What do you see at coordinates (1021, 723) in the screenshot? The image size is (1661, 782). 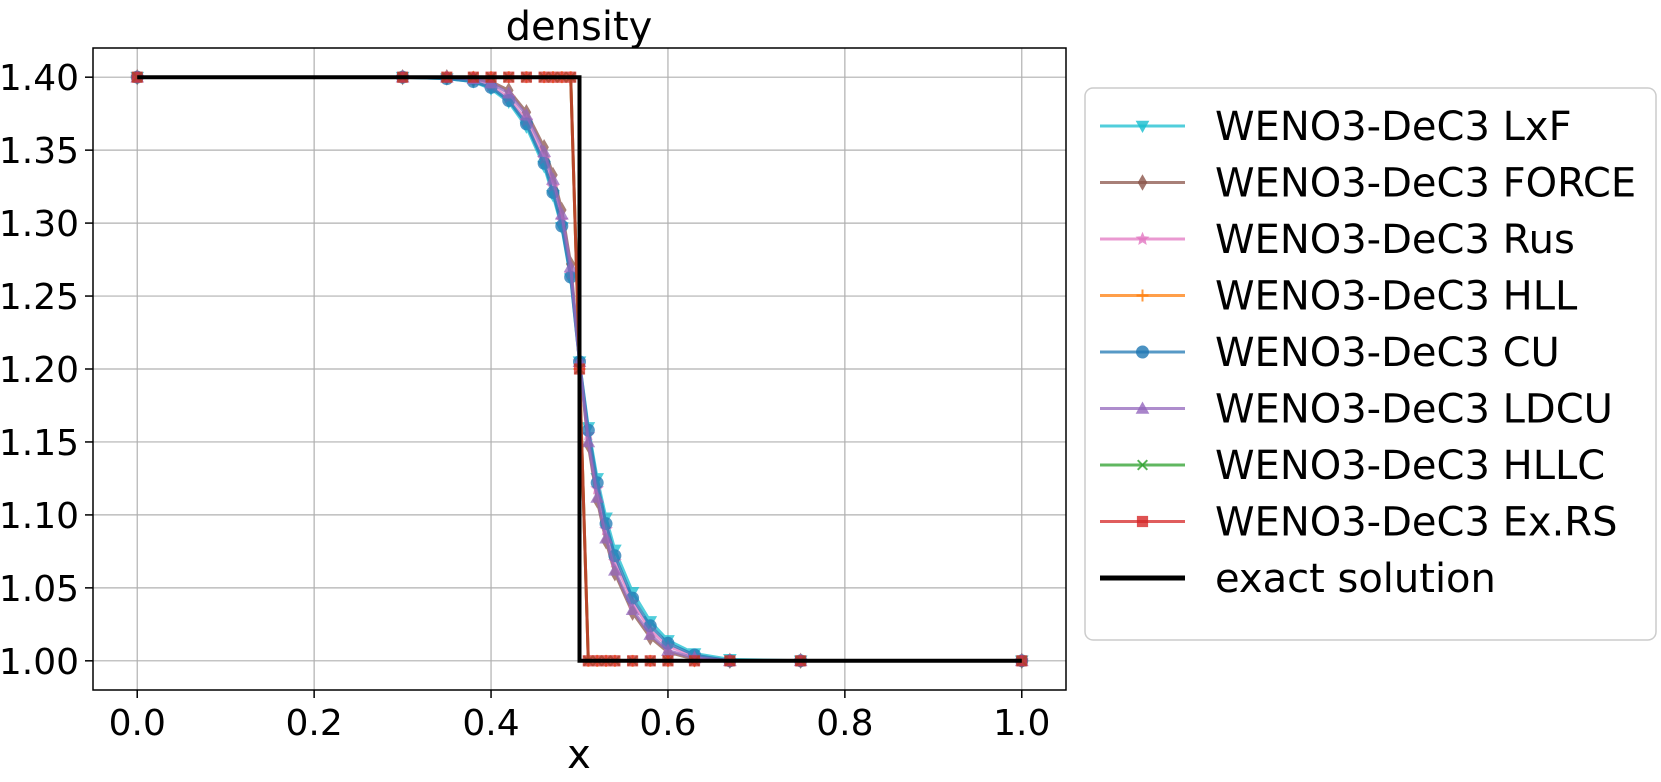 I see `x-tick-label: 1.0` at bounding box center [1021, 723].